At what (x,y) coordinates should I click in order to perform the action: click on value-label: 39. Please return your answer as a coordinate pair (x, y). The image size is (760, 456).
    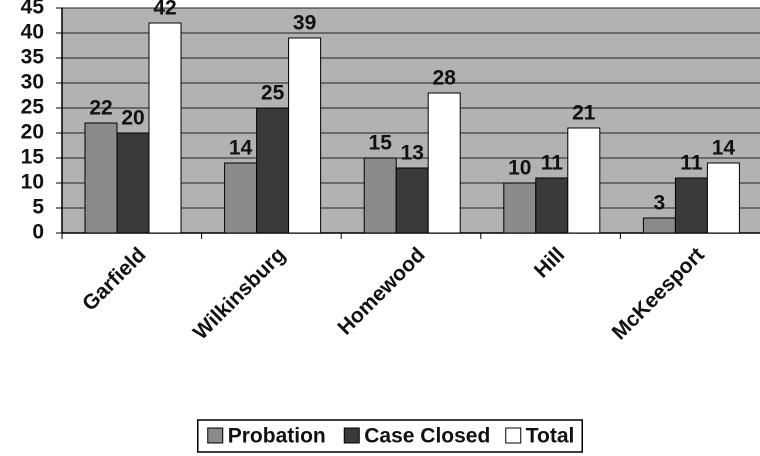
    Looking at the image, I should click on (304, 23).